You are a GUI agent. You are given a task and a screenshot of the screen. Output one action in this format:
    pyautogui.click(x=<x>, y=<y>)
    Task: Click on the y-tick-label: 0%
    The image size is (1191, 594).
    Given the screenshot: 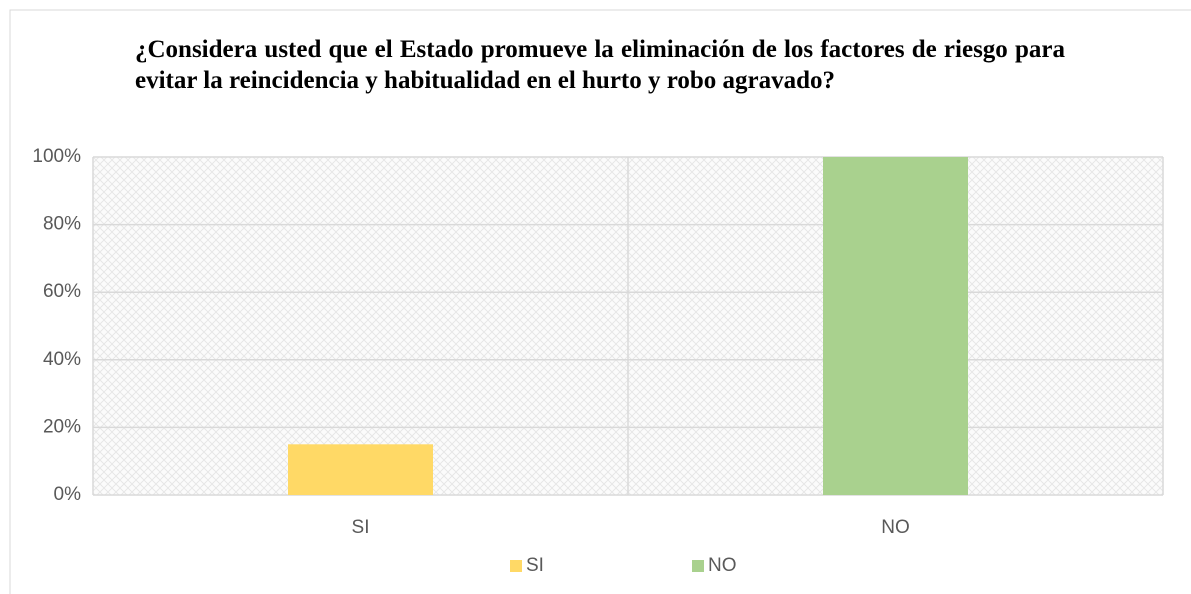 What is the action you would take?
    pyautogui.click(x=68, y=494)
    